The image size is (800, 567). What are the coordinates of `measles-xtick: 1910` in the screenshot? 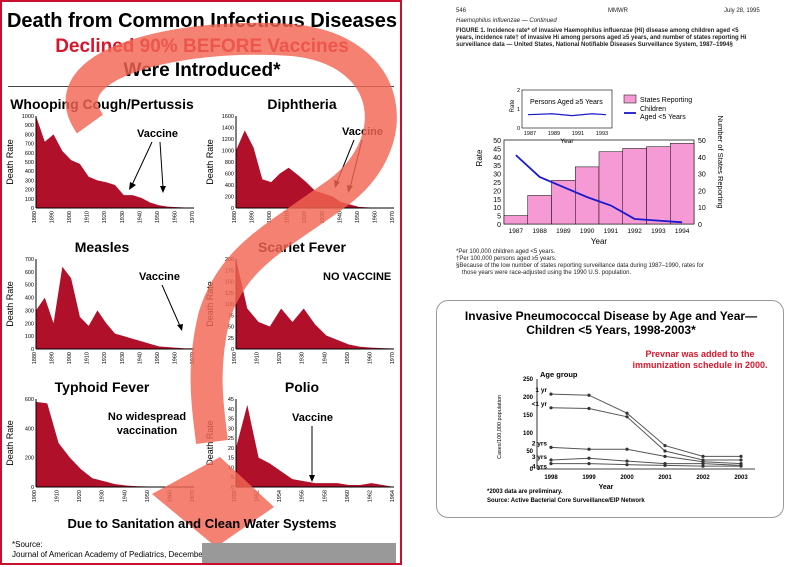 It's located at (88, 358).